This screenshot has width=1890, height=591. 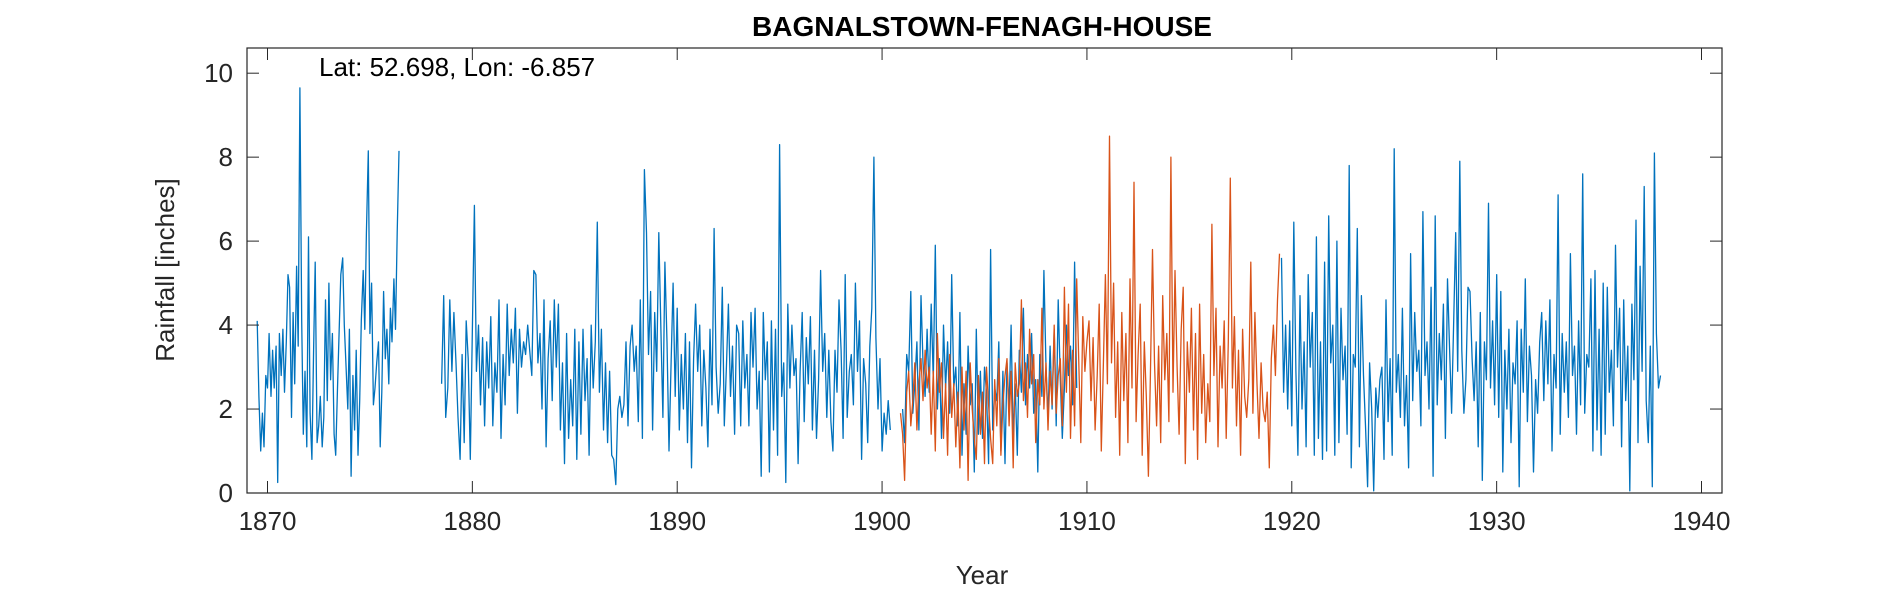 What do you see at coordinates (882, 521) in the screenshot?
I see `x-tick-label-1900: 1900` at bounding box center [882, 521].